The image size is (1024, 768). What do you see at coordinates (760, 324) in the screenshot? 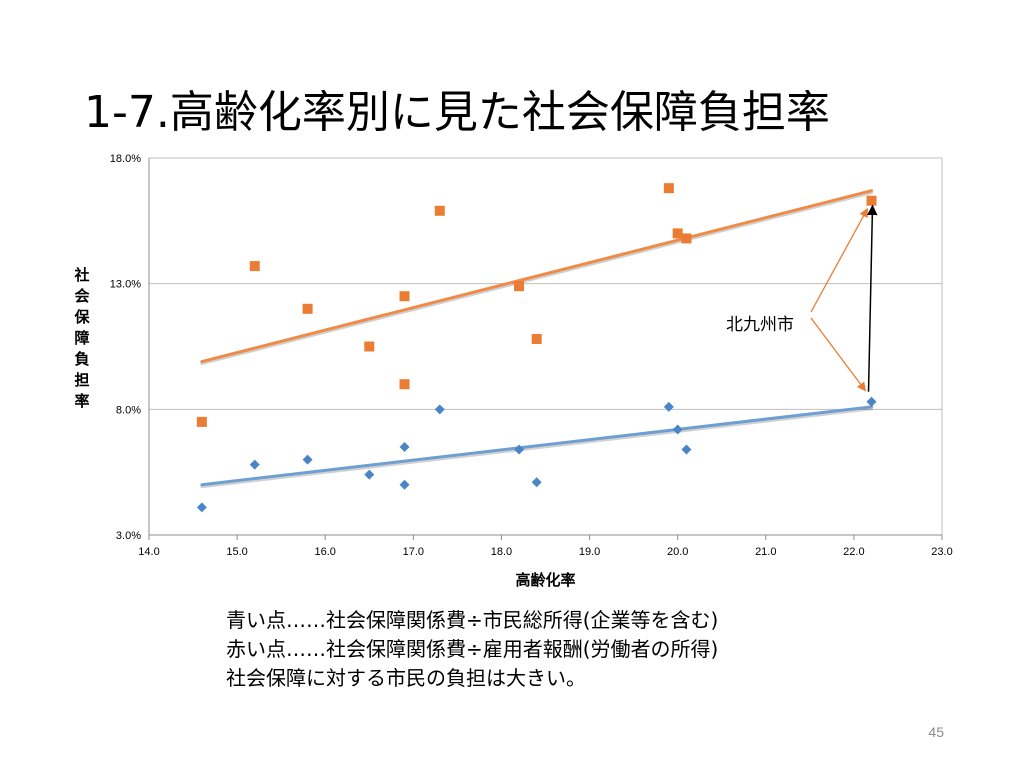
I see `annotation-label: 北九州市` at bounding box center [760, 324].